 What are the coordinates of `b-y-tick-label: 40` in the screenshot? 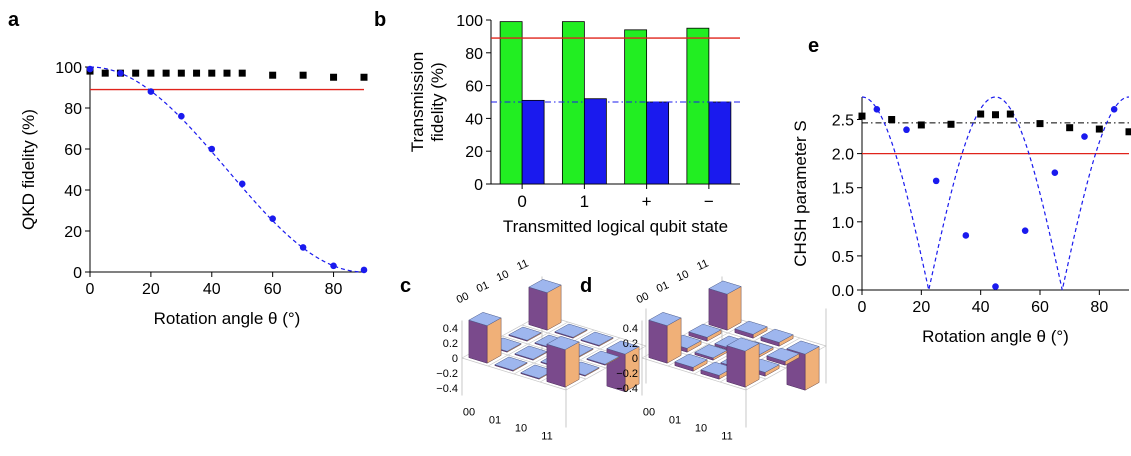 It's located at (474, 119).